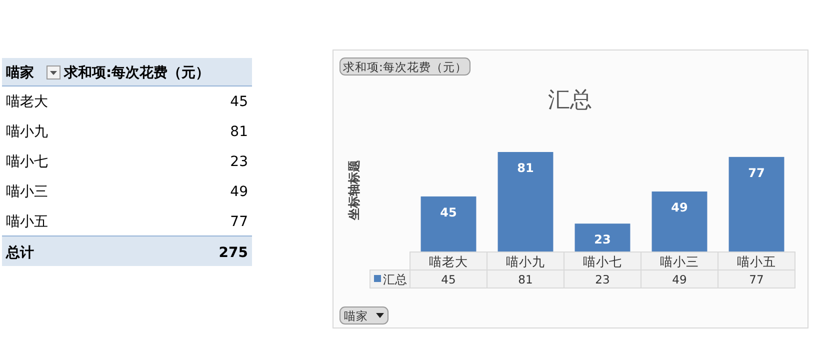  Describe the element at coordinates (570, 100) in the screenshot. I see `chart-title: 汇总` at that location.